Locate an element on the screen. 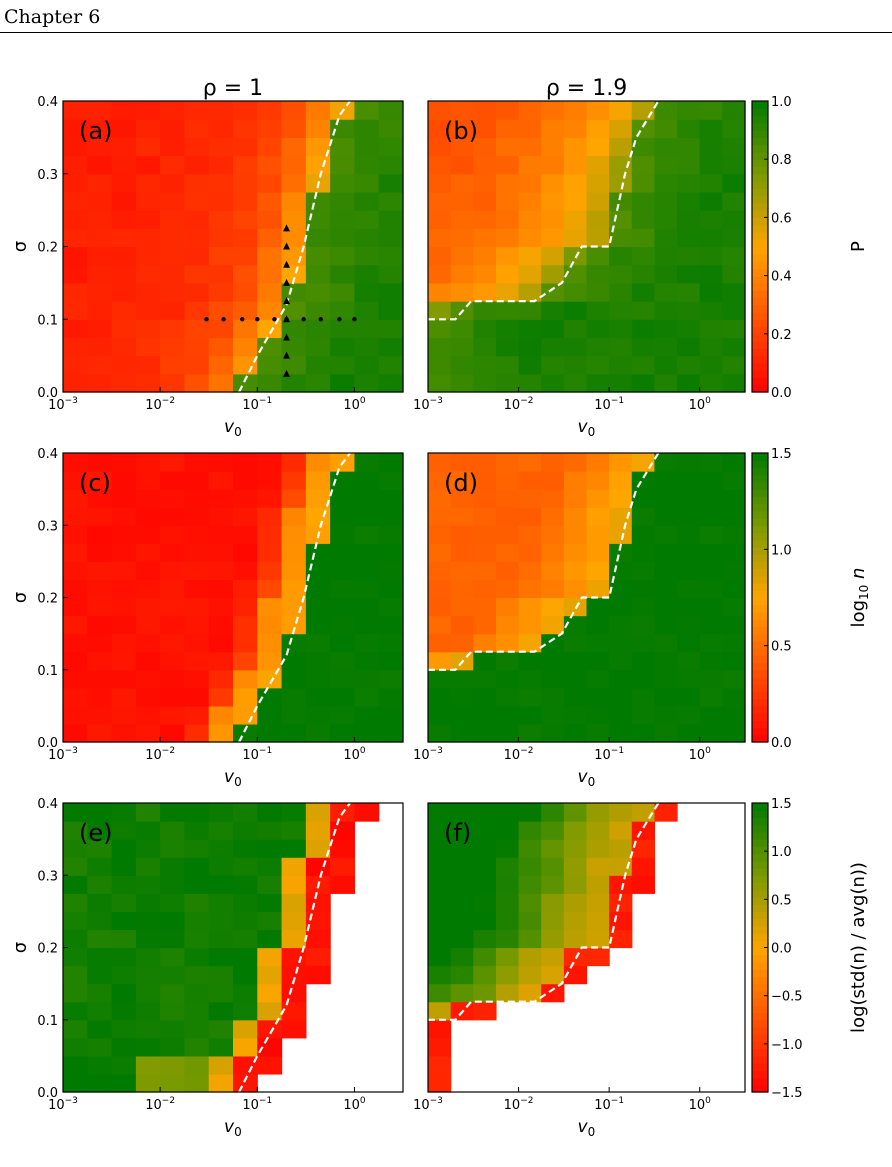 The width and height of the screenshot is (892, 1167). x-tick-label: 10⁰ is located at coordinates (354, 404).